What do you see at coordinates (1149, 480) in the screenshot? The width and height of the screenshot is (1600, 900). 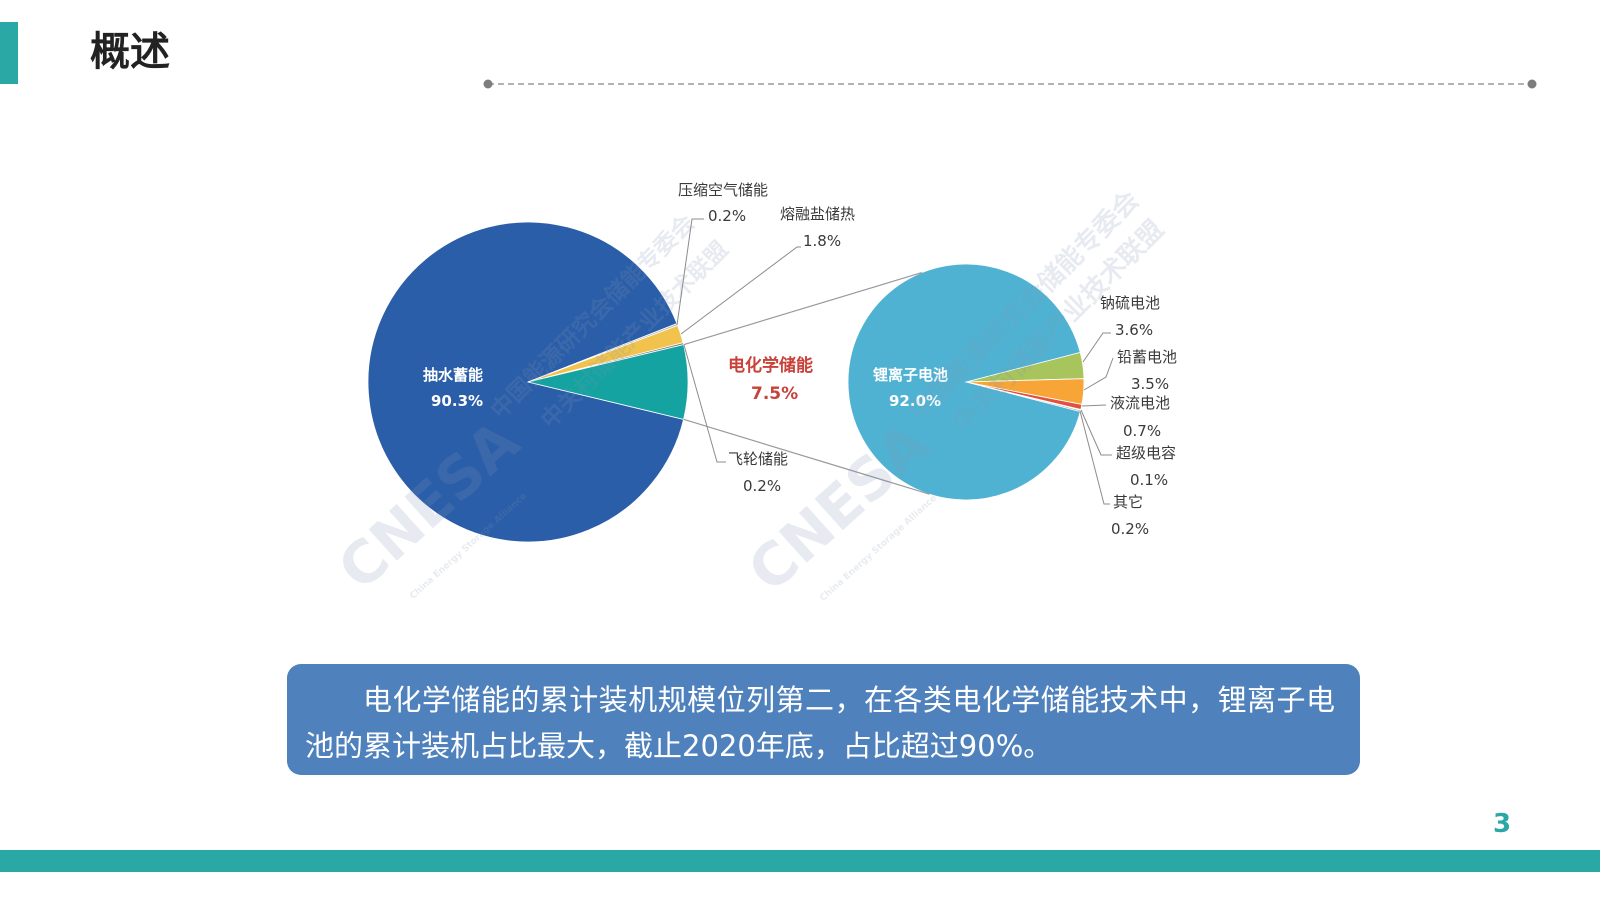 I see `label-supercapacitor-value: 0.1%` at bounding box center [1149, 480].